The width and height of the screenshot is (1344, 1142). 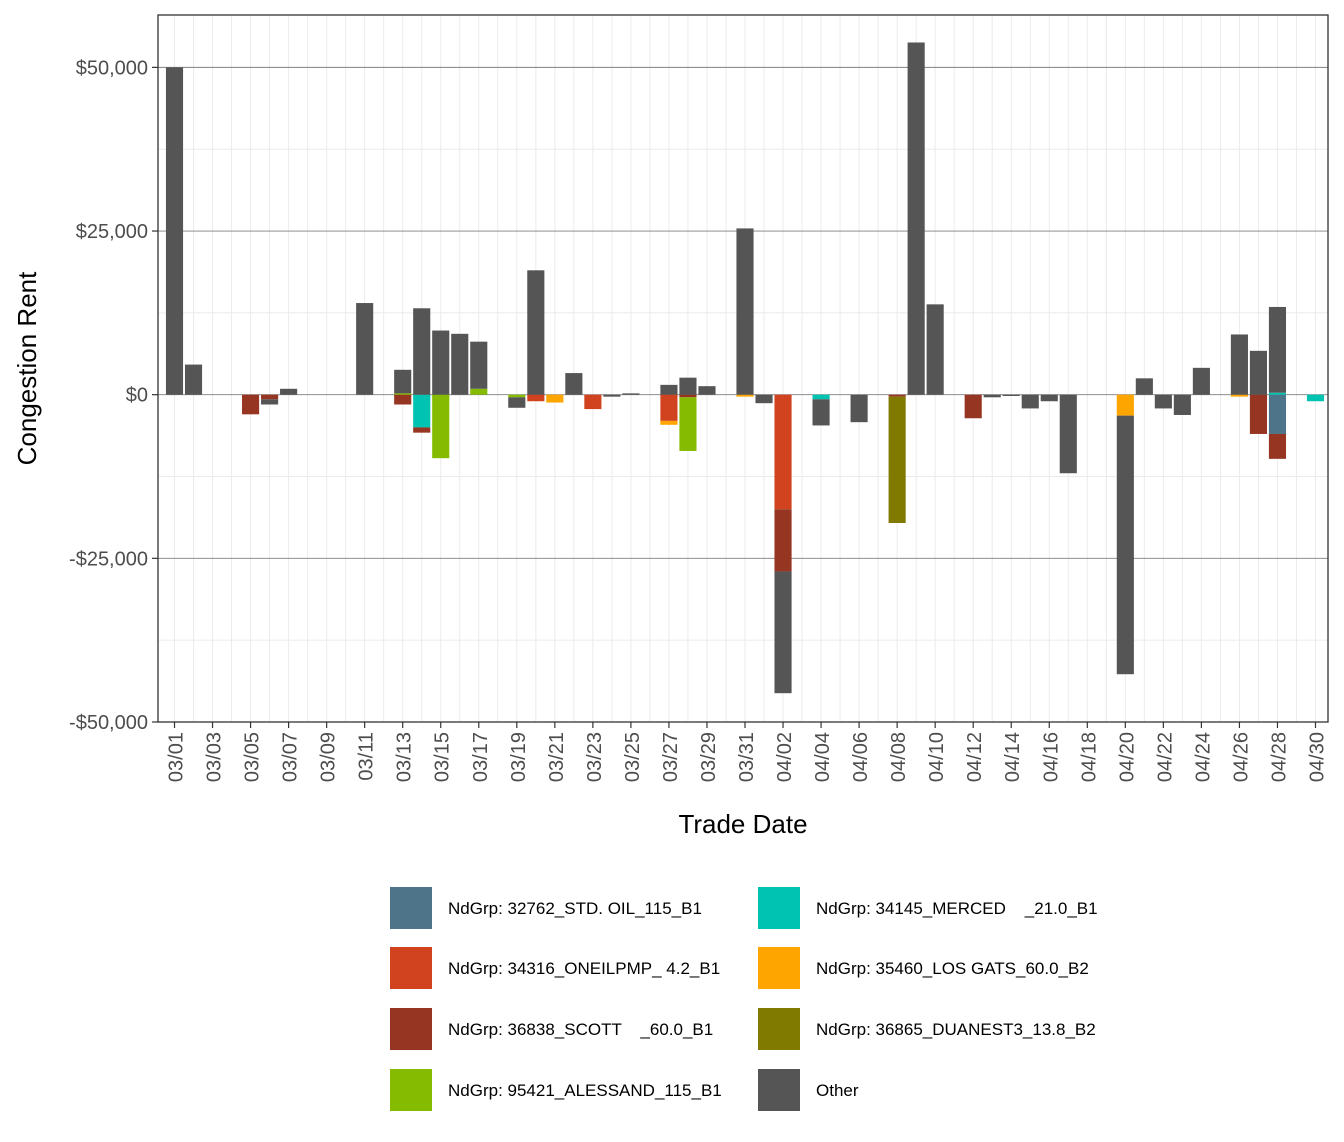 What do you see at coordinates (1279, 757) in the screenshot?
I see `x-tick-label: 04/28` at bounding box center [1279, 757].